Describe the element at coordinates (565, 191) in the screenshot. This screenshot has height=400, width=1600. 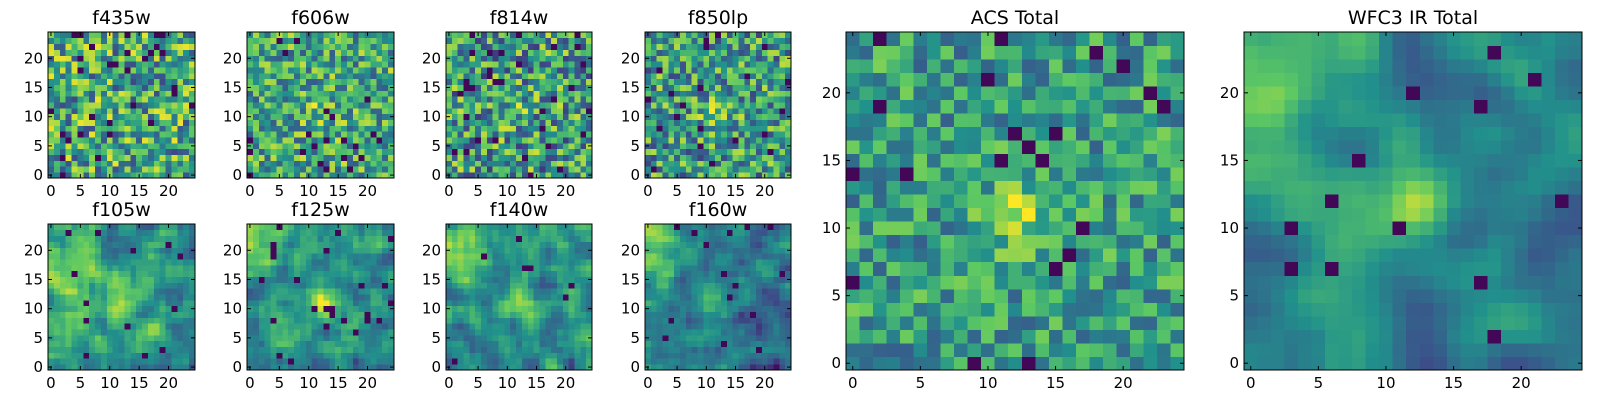
I see `x-tick-label: 20` at that location.